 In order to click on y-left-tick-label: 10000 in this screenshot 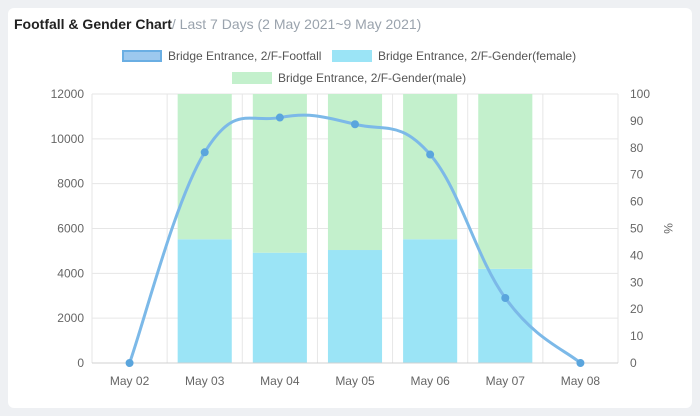, I will do `click(68, 139)`.